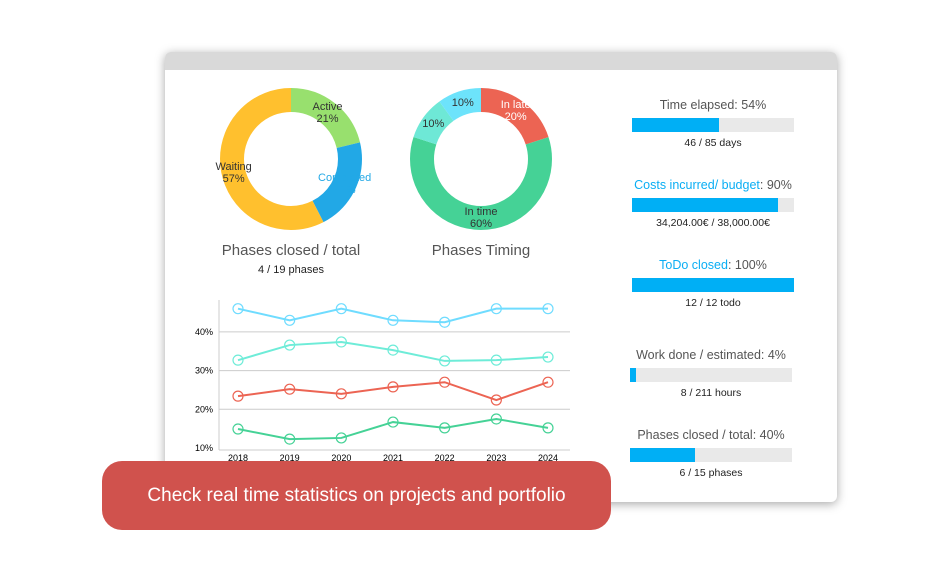 This screenshot has width=950, height=570. Describe the element at coordinates (481, 212) in the screenshot. I see `slice-label: In time` at that location.